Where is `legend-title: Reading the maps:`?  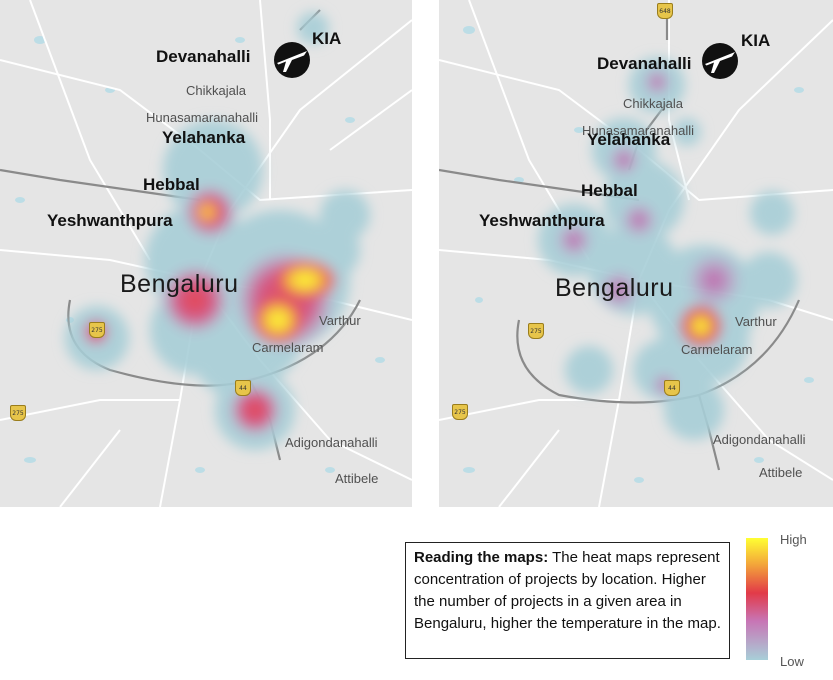
legend-title: Reading the maps: is located at coordinates (481, 557).